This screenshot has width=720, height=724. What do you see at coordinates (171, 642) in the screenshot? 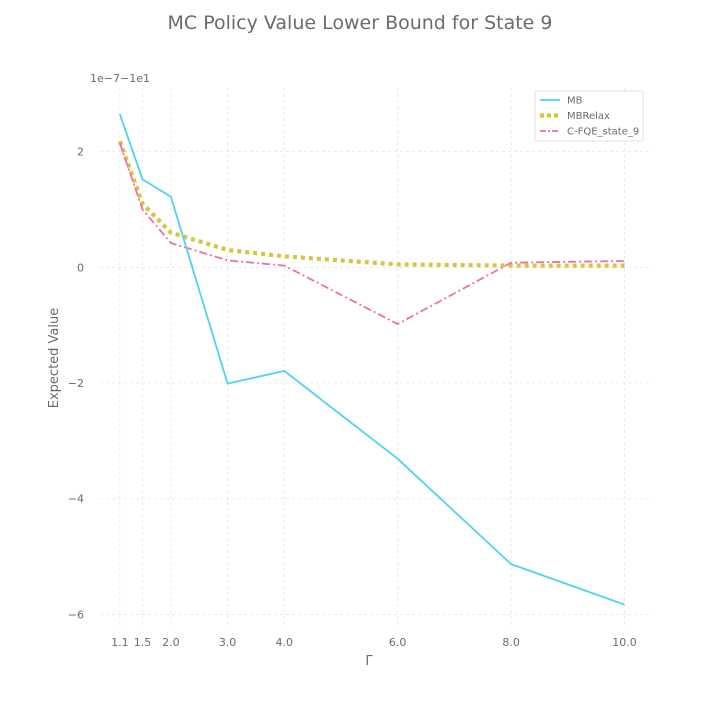
I see `x-tick-label: 2.0` at bounding box center [171, 642].